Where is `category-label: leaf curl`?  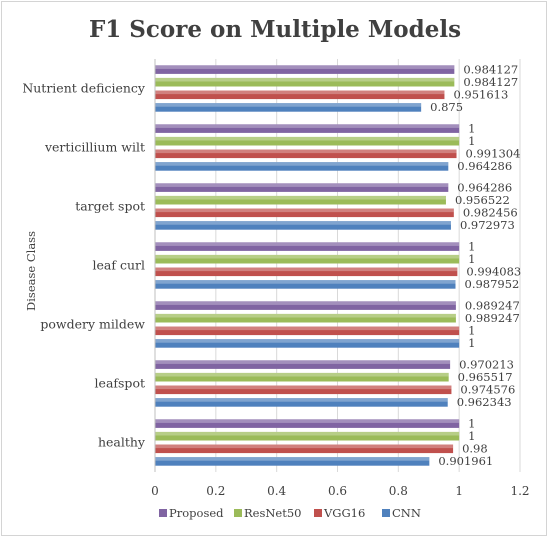 category-label: leaf curl is located at coordinates (119, 265).